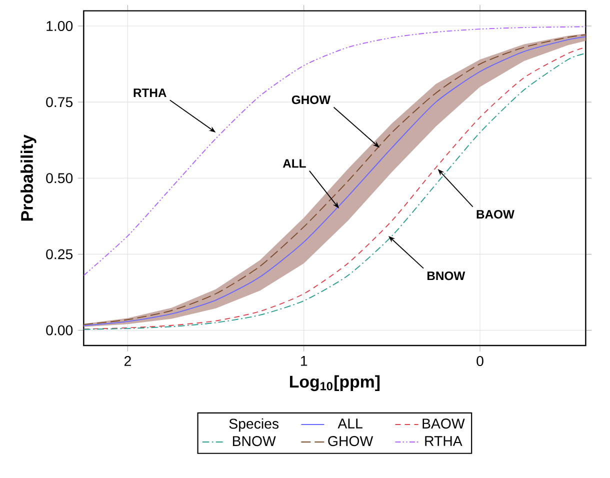 This screenshot has height=478, width=610. I want to click on legend-label: GHOW, so click(351, 441).